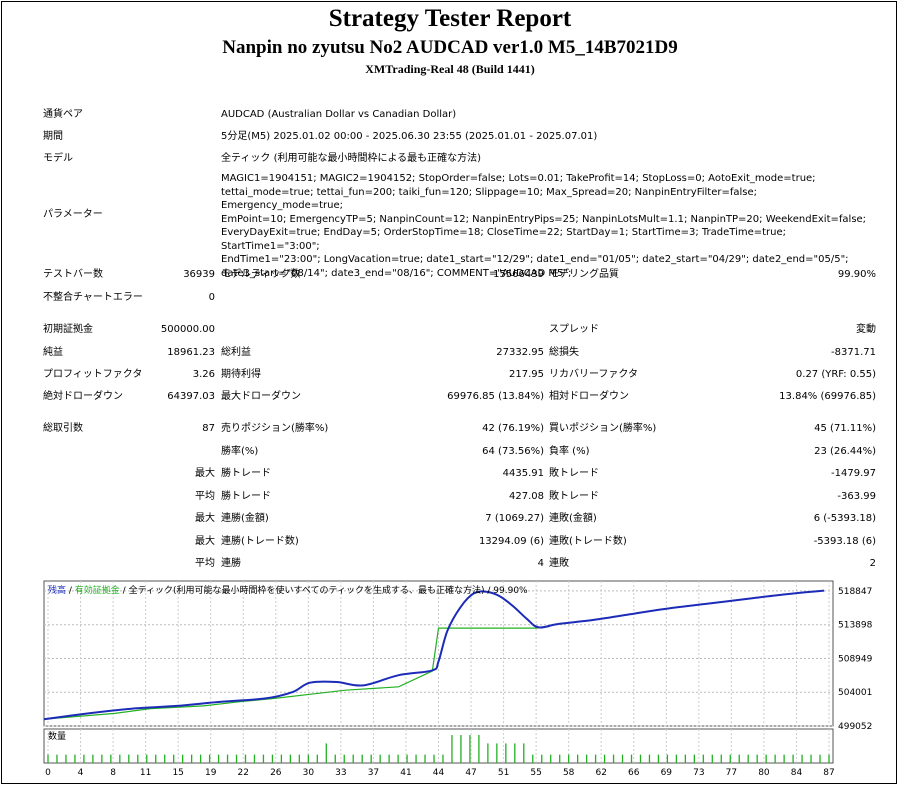  I want to click on largest-prefix: 最大, so click(205, 473).